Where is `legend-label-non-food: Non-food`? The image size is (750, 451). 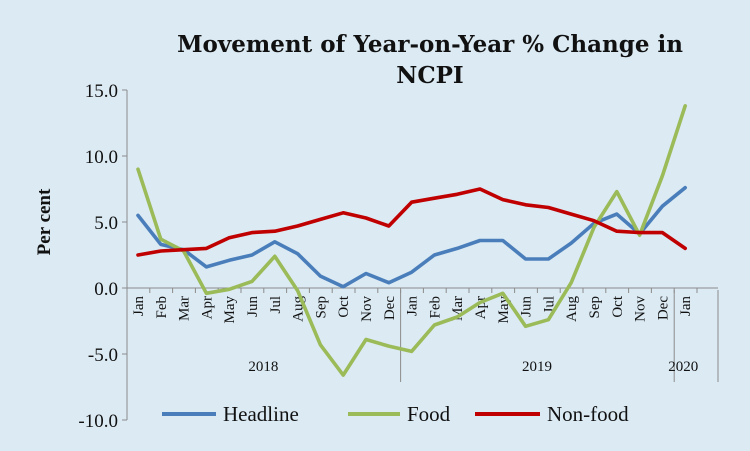 legend-label-non-food: Non-food is located at coordinates (588, 414).